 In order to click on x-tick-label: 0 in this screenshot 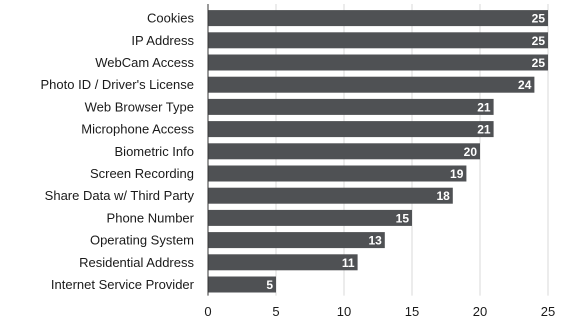, I will do `click(207, 311)`.